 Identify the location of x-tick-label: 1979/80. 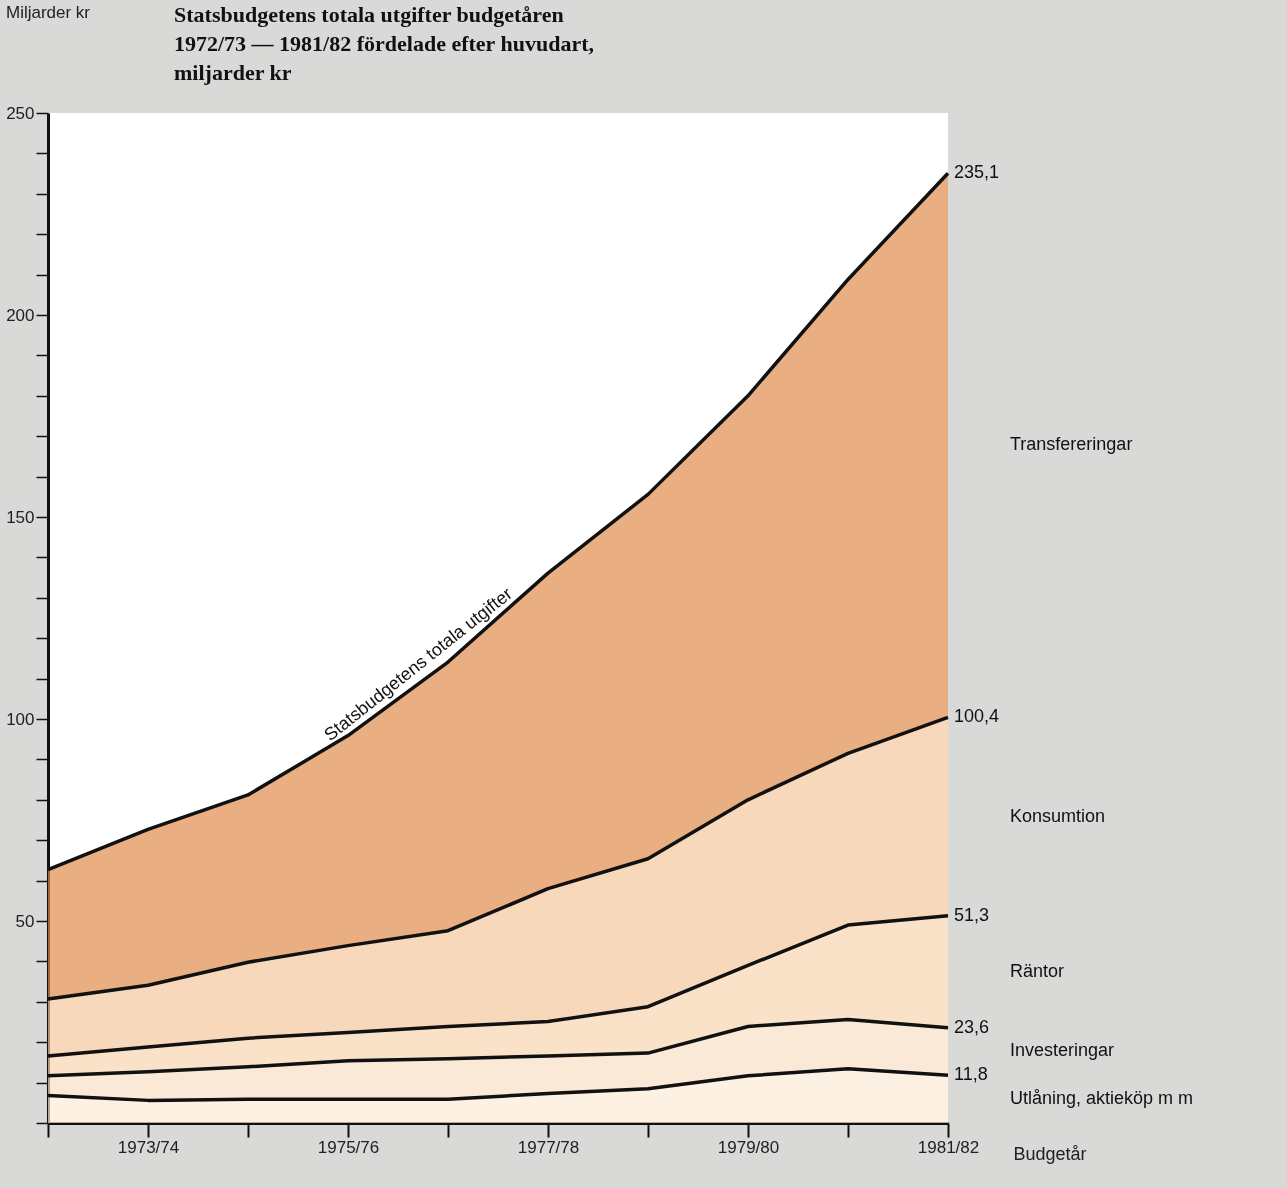
(748, 1147).